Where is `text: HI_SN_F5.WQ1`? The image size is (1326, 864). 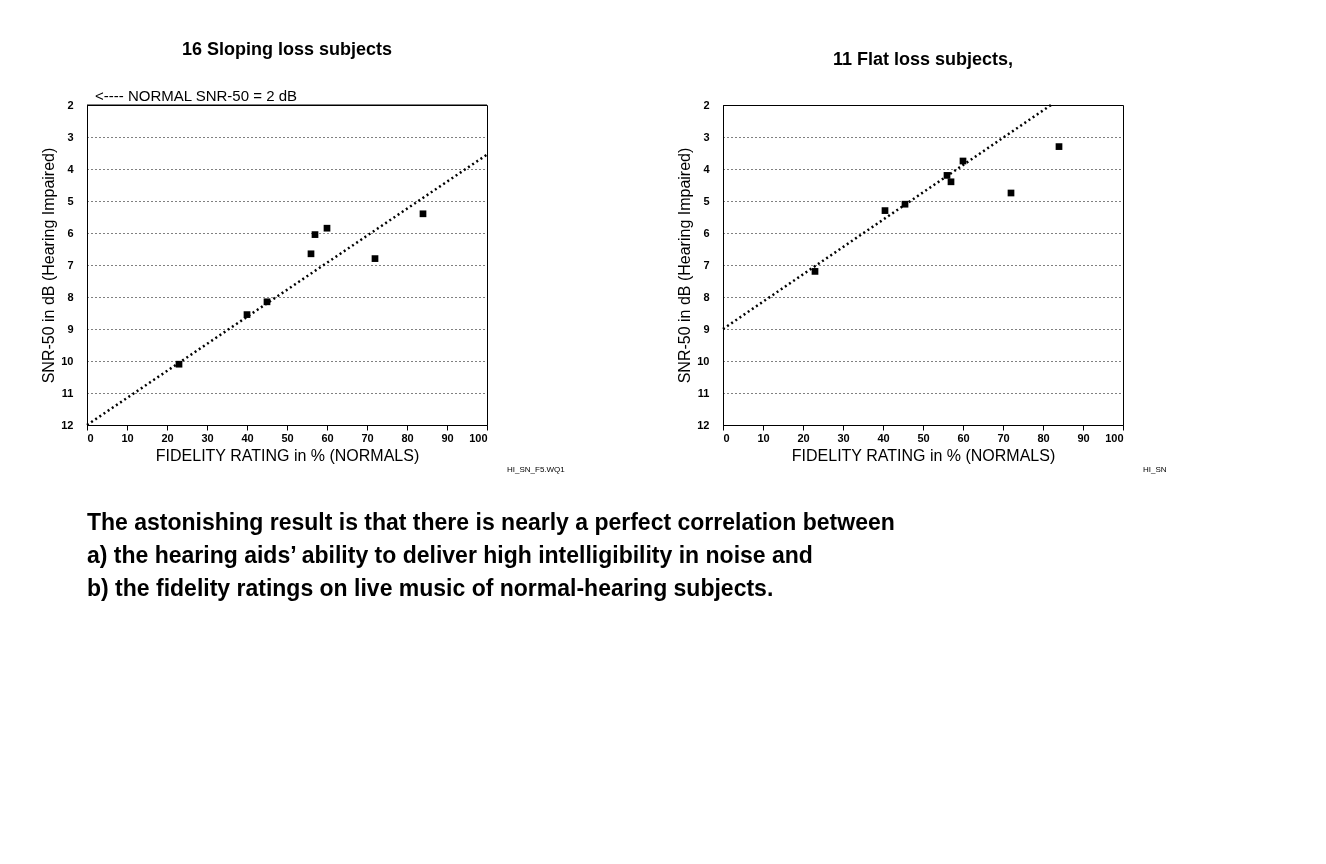
text: HI_SN_F5.WQ1 is located at coordinates (536, 469).